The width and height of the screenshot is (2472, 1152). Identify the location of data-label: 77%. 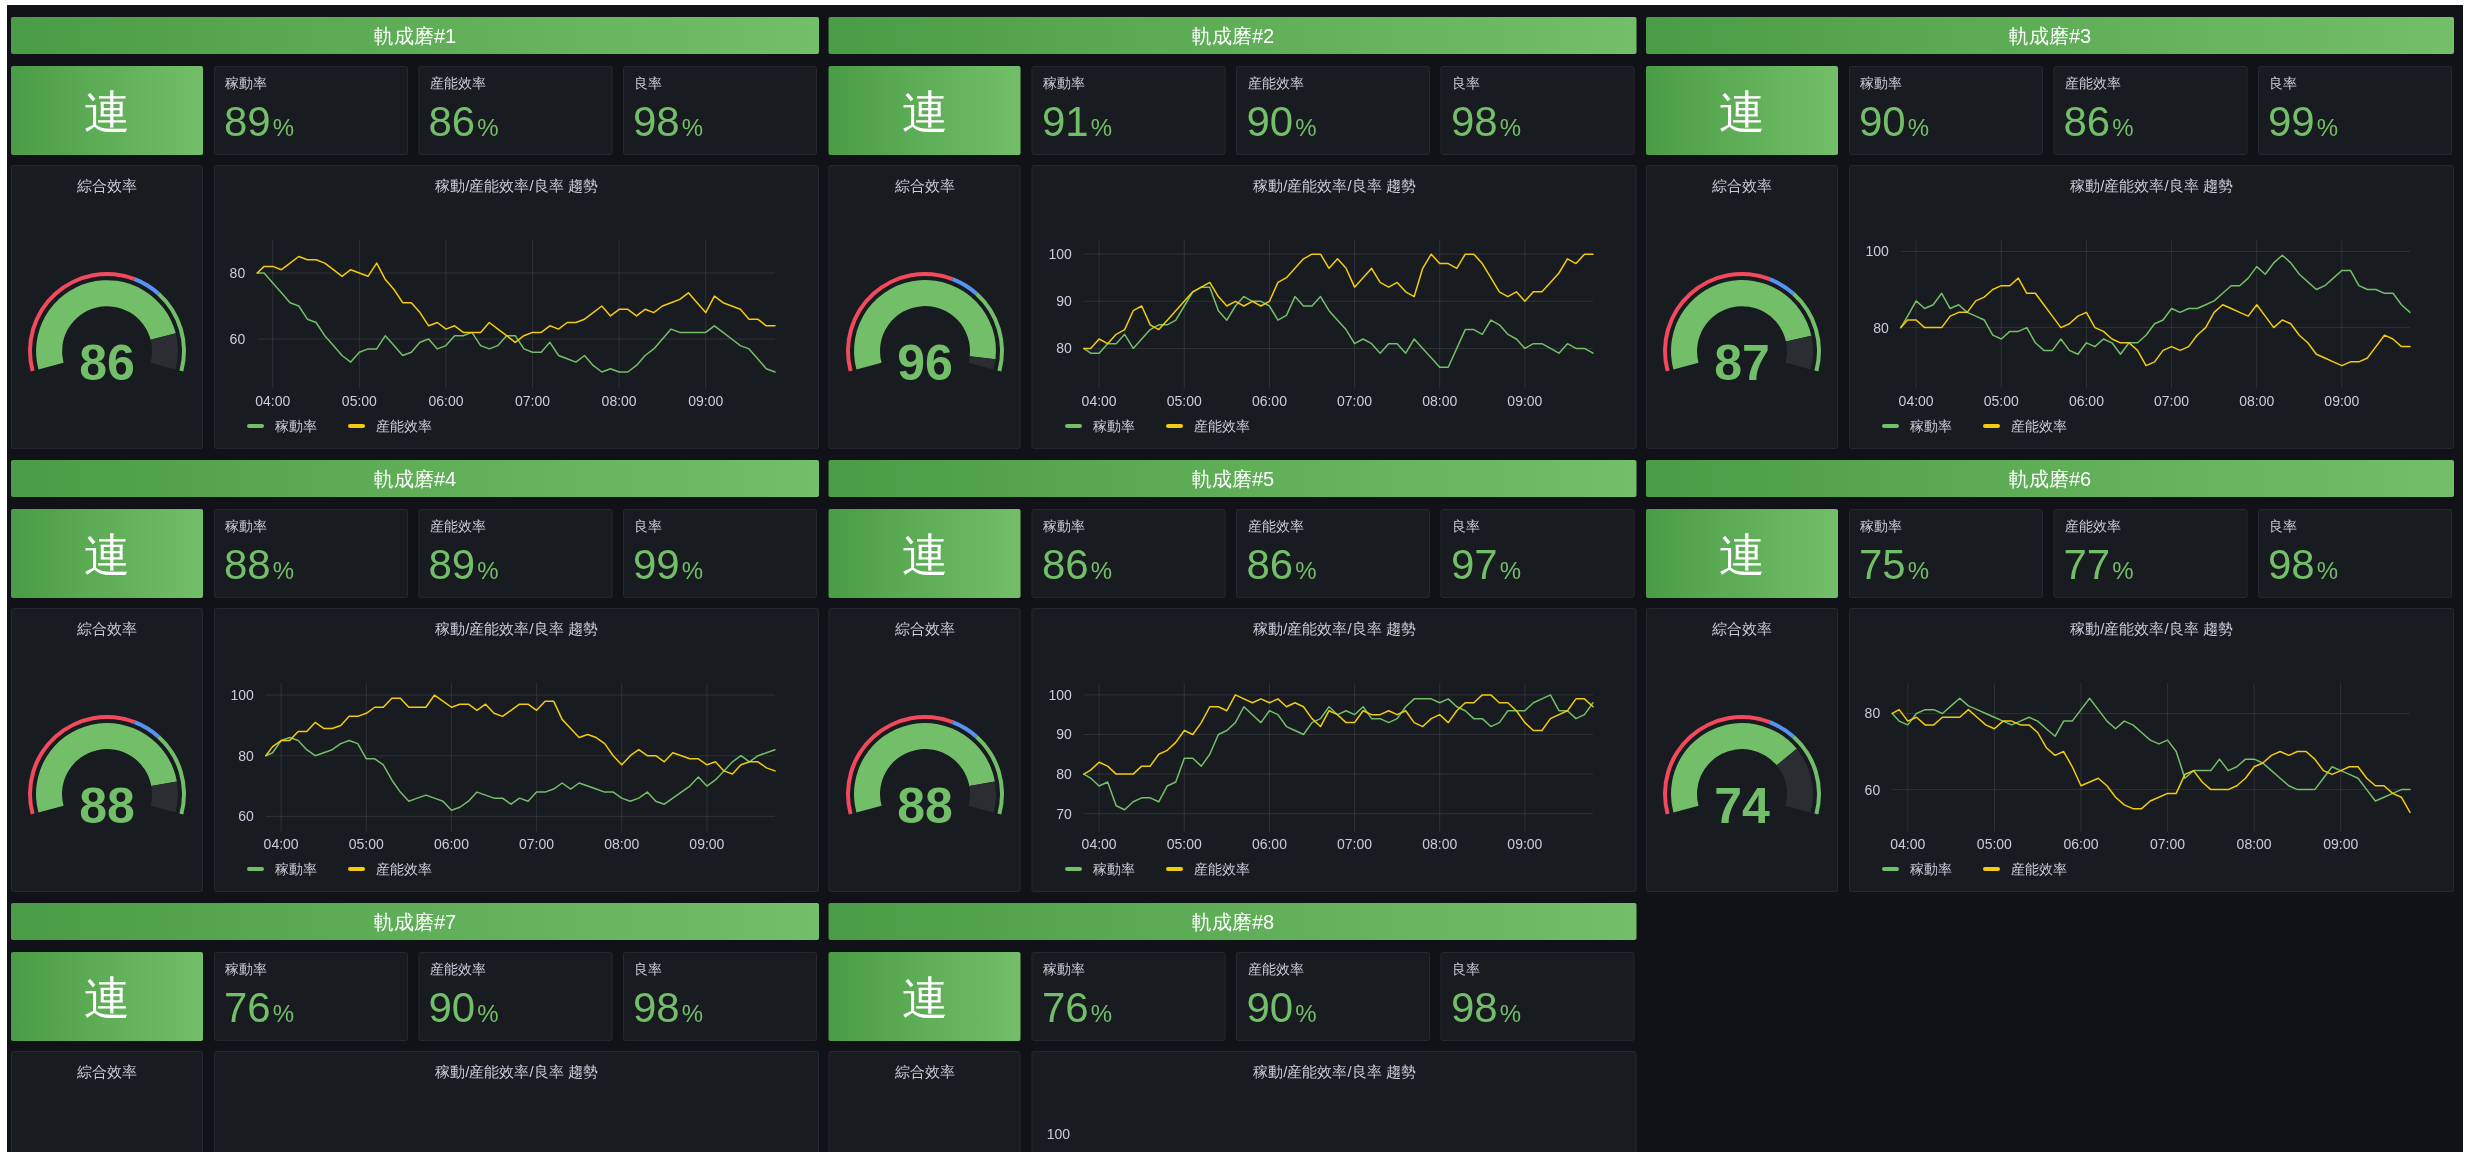
(2098, 564).